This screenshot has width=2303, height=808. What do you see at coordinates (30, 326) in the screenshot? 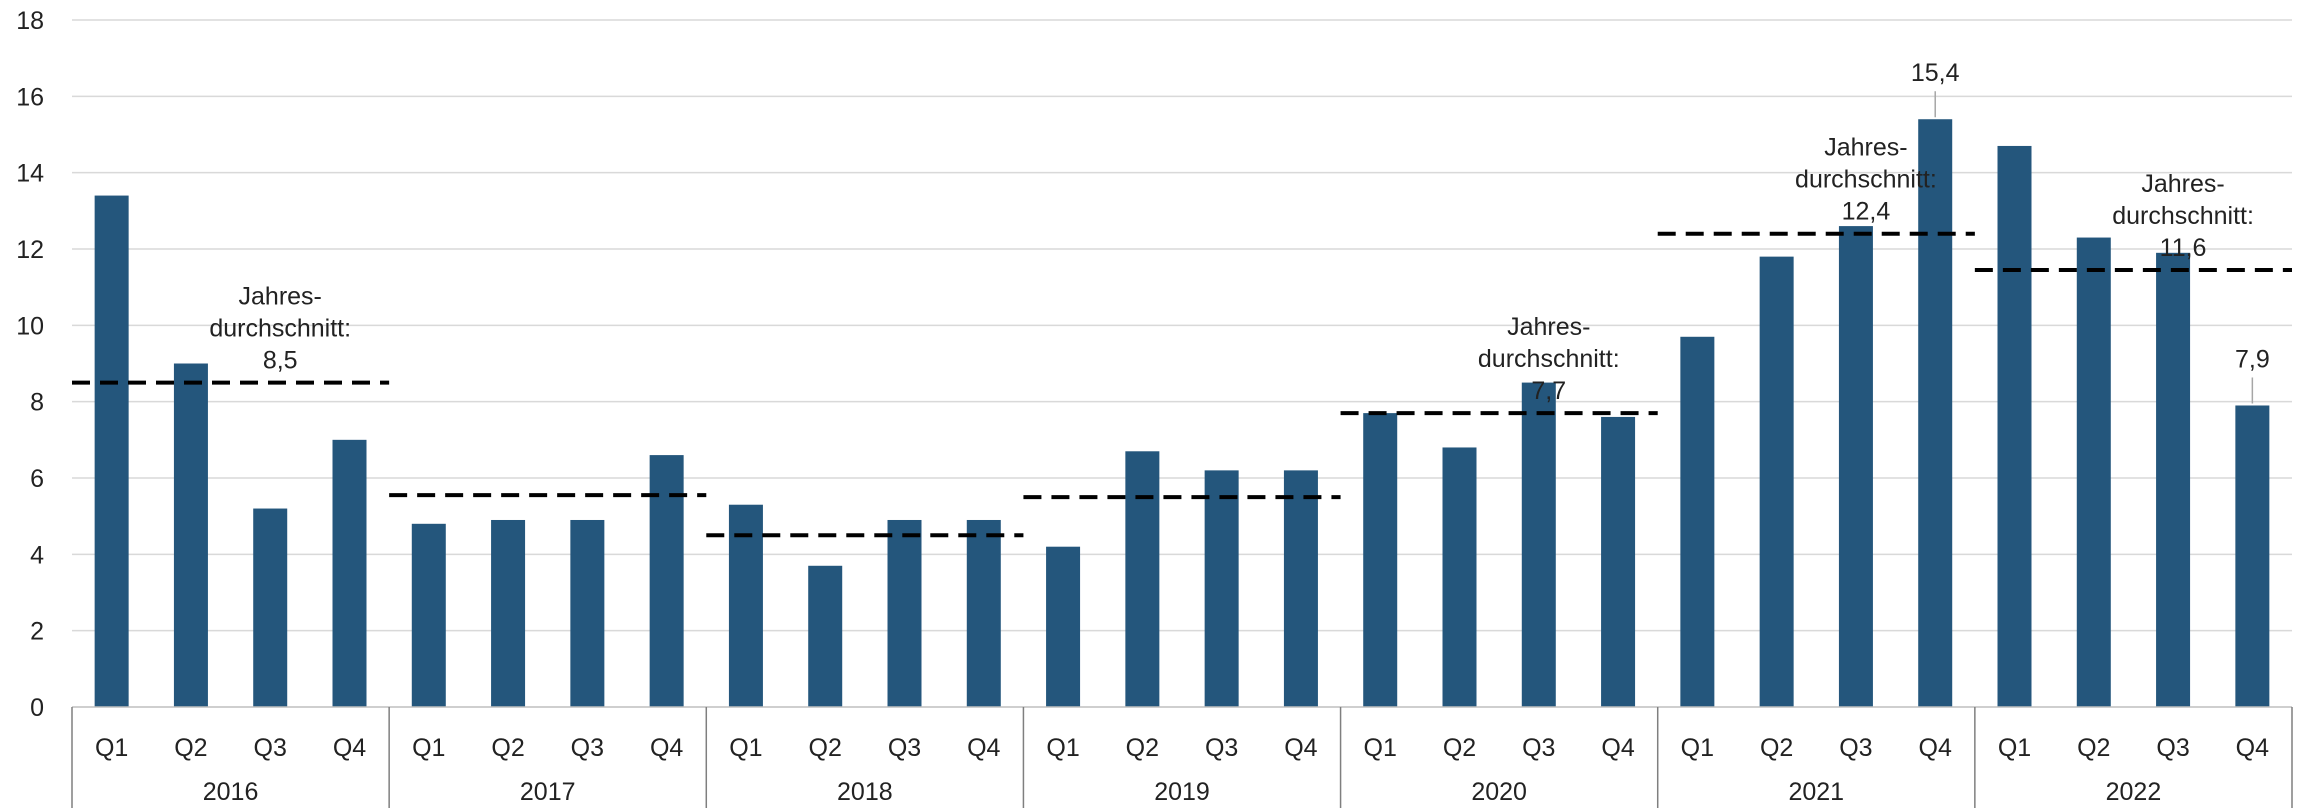
I see `y-tick-label: 10` at bounding box center [30, 326].